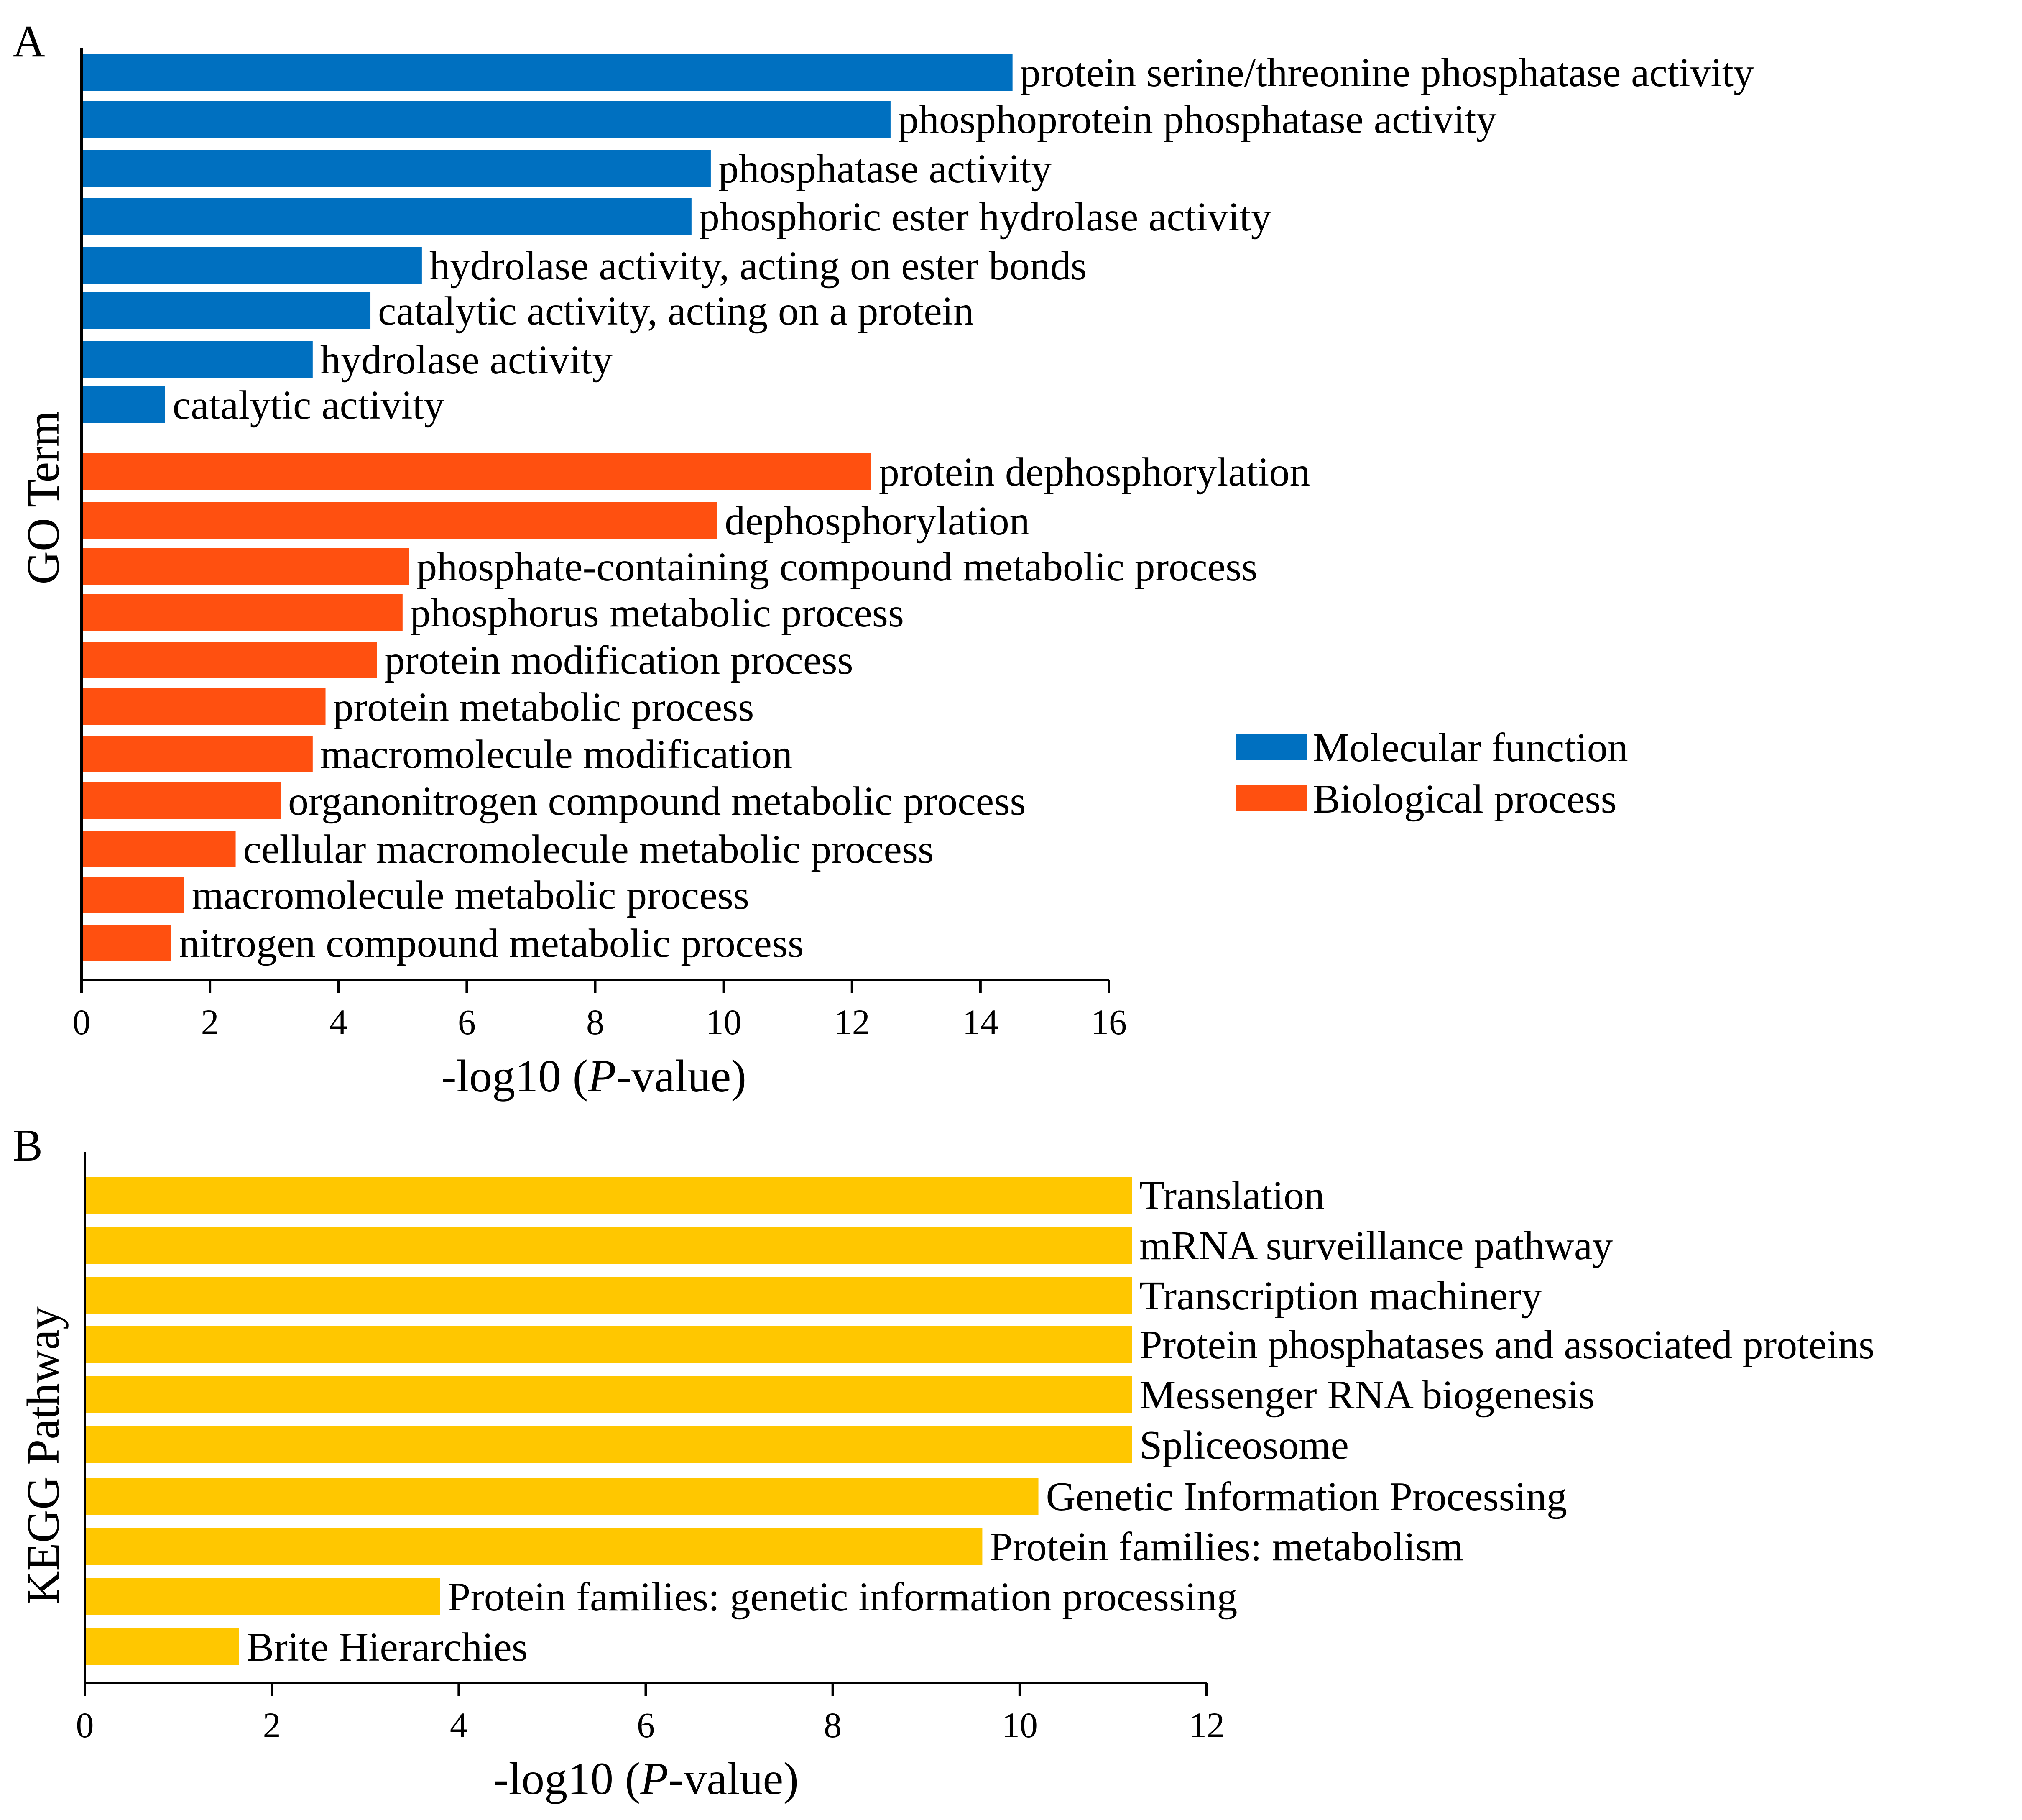  I want to click on bar-protein-serine-threonine-phosphatase-activity, so click(548, 72).